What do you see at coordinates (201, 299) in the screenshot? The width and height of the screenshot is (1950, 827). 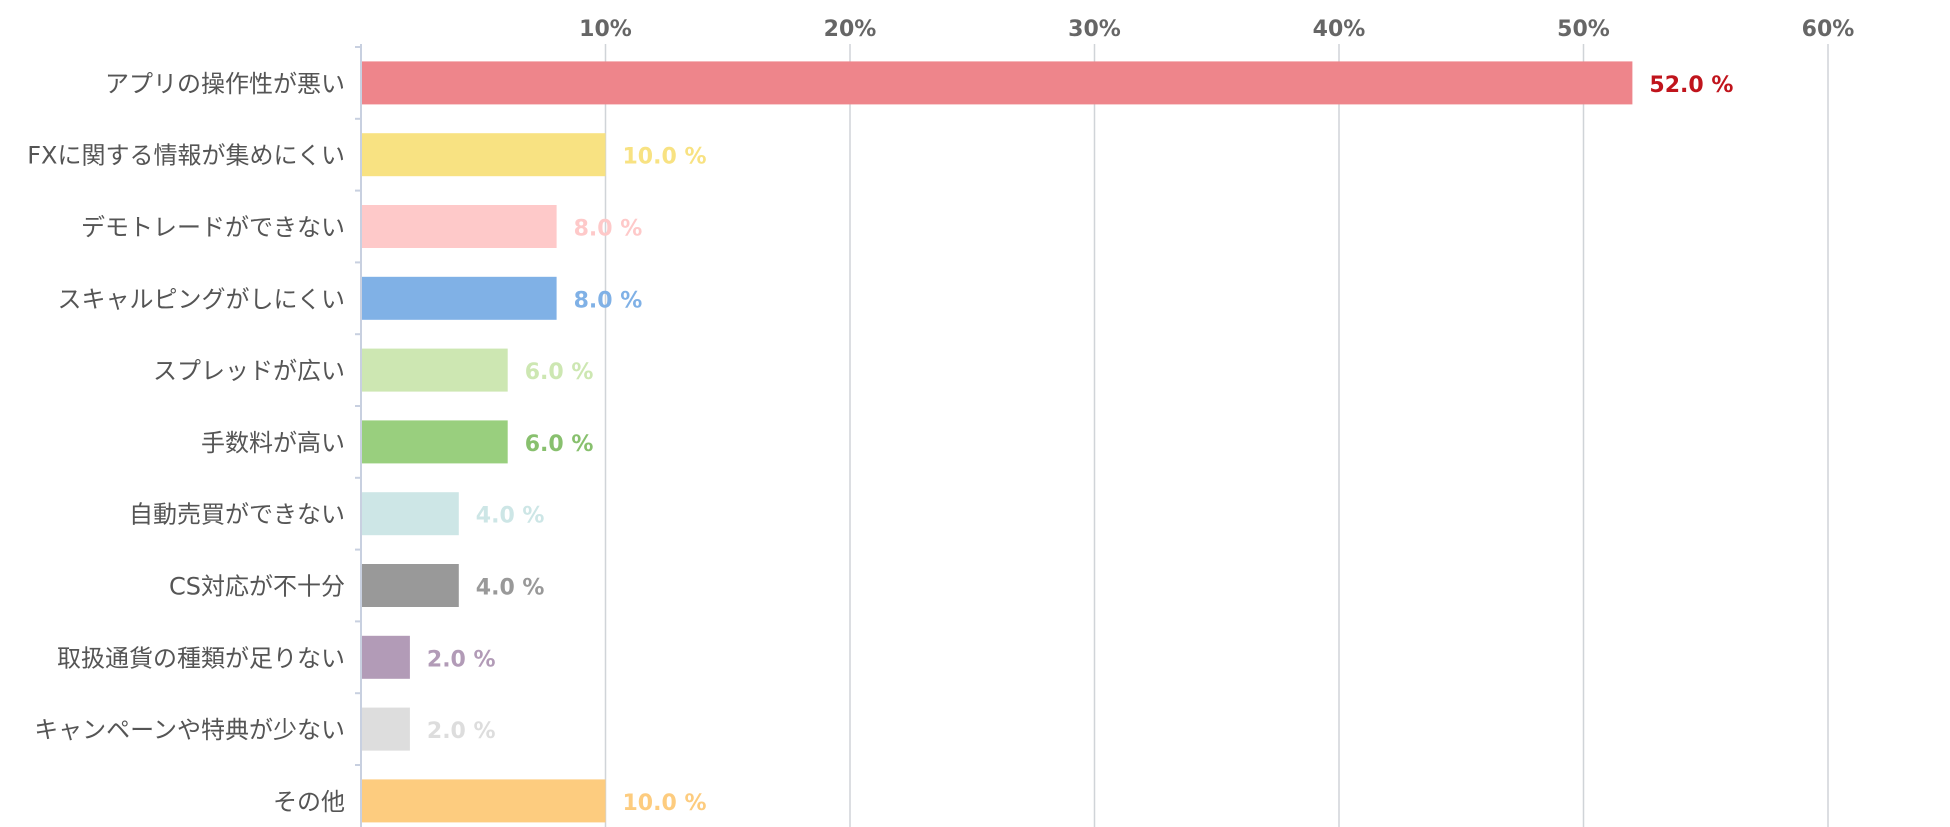 I see `category-label: スキャルピングがしにくい` at bounding box center [201, 299].